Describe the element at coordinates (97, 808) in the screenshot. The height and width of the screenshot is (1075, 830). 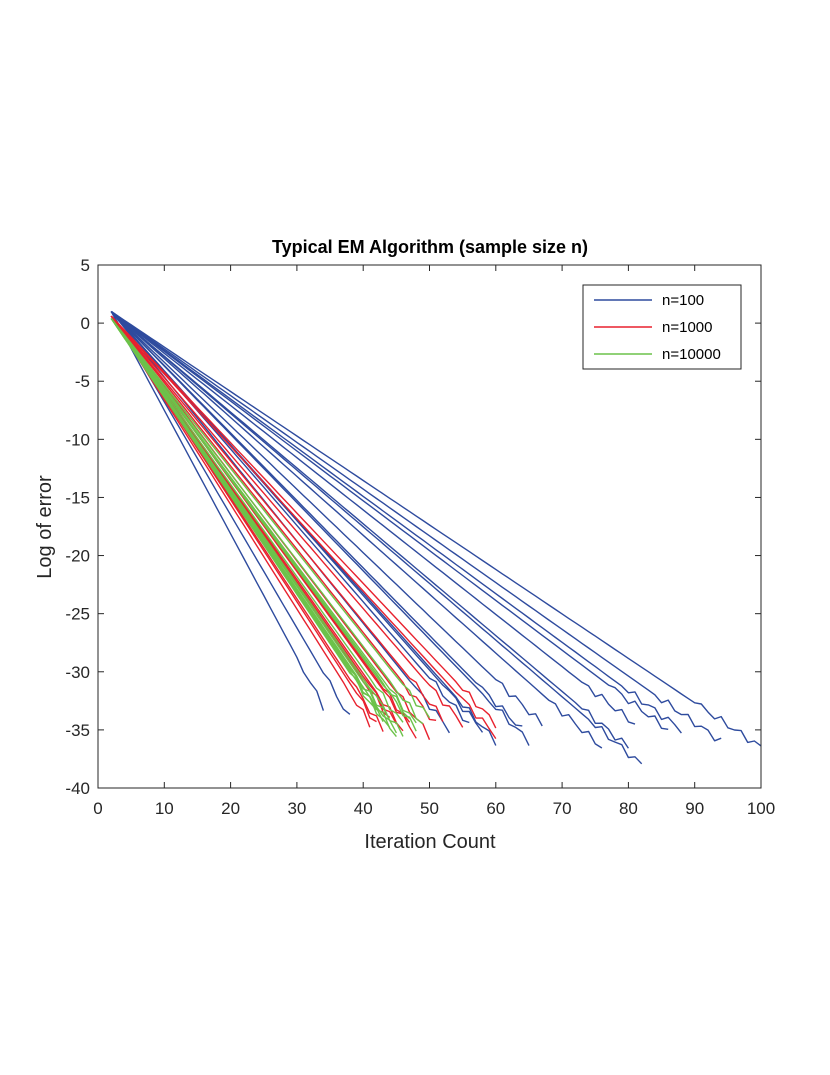
I see `x-tick-label: 0` at that location.